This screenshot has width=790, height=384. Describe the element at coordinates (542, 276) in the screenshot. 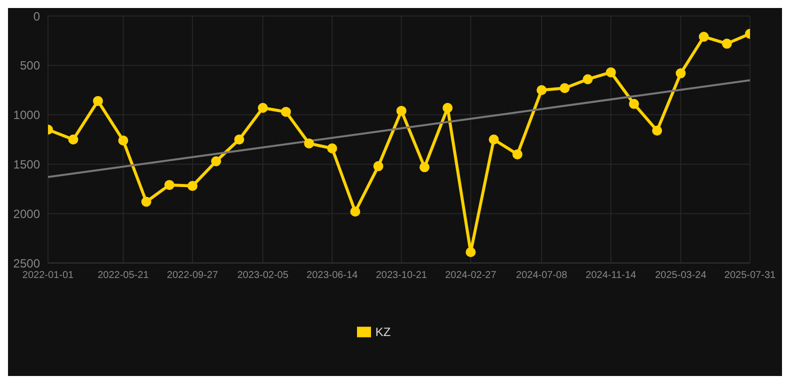

I see `x-tick-label: 2024-07-08` at that location.